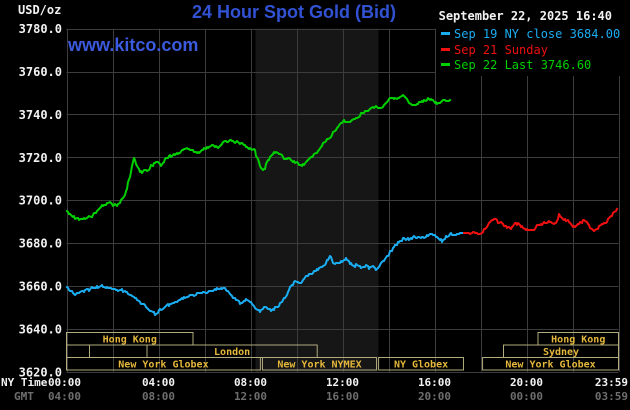 Image resolution: width=630 pixels, height=410 pixels. Describe the element at coordinates (611, 382) in the screenshot. I see `x-axis-ny-tick-label: 23:59` at that location.